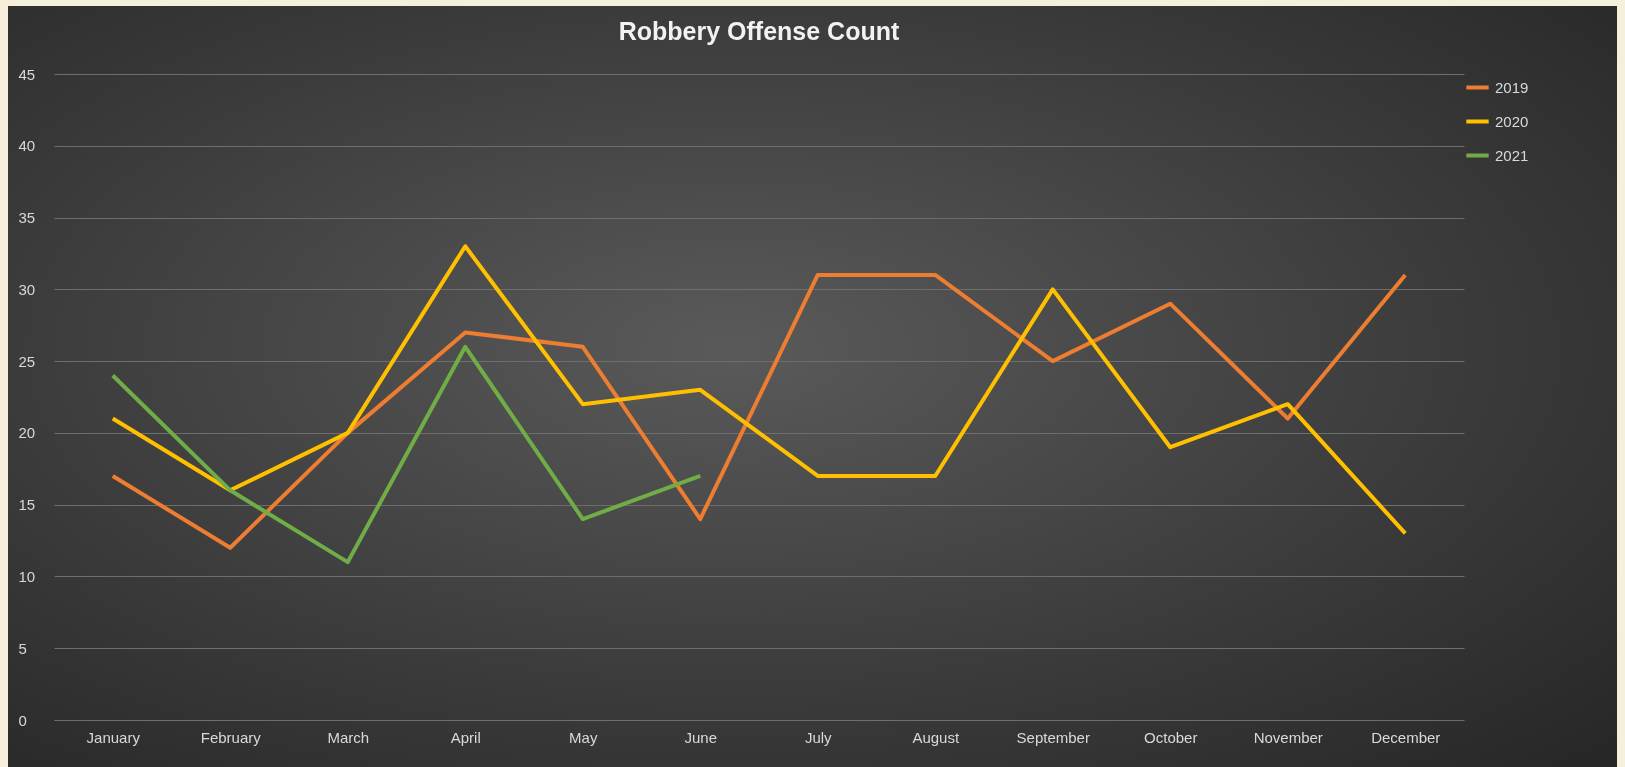  Describe the element at coordinates (231, 737) in the screenshot. I see `x-tick-label: February` at that location.